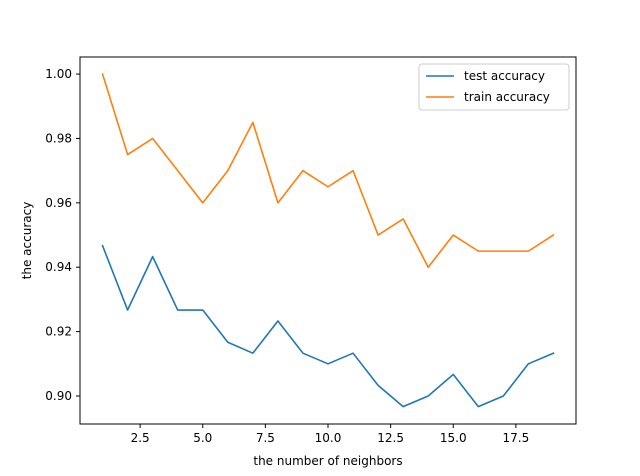 The image size is (640, 476). What do you see at coordinates (516, 438) in the screenshot?
I see `x-tick-label: 17.5` at bounding box center [516, 438].